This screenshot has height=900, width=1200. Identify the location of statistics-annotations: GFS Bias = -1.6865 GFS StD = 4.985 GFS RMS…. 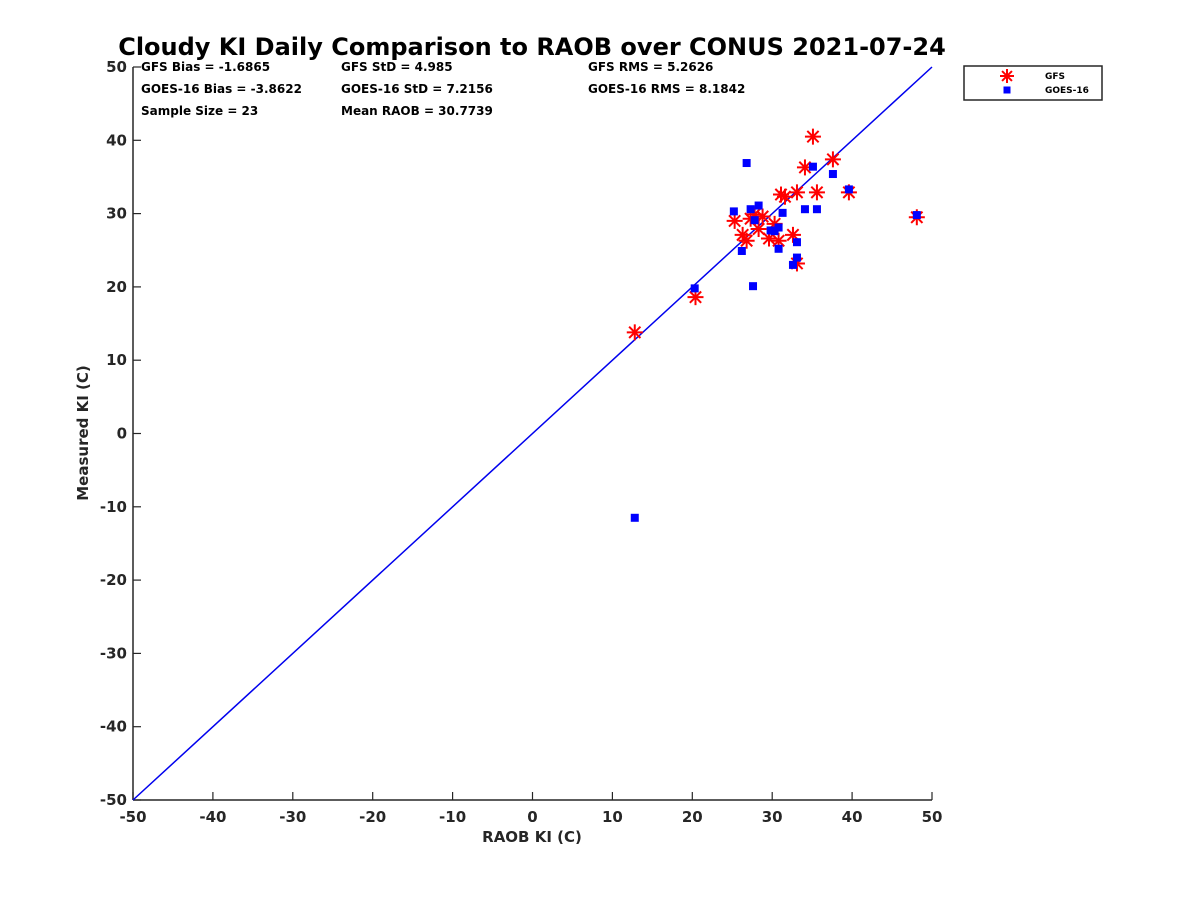
(443, 89).